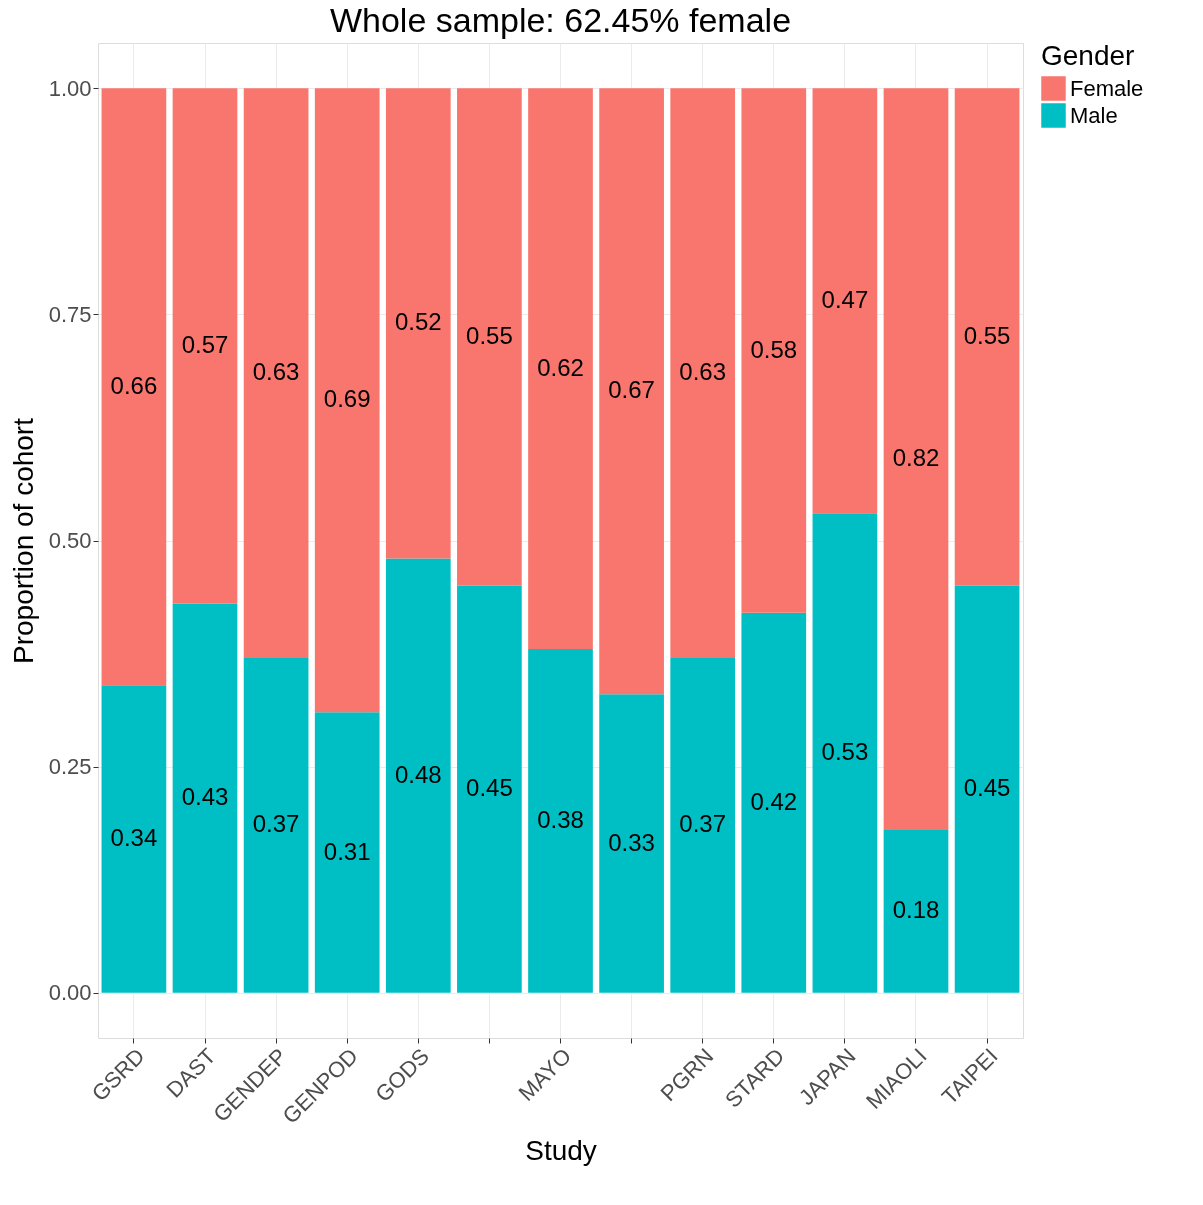  What do you see at coordinates (70, 314) in the screenshot?
I see `y-tick-label: 0.75` at bounding box center [70, 314].